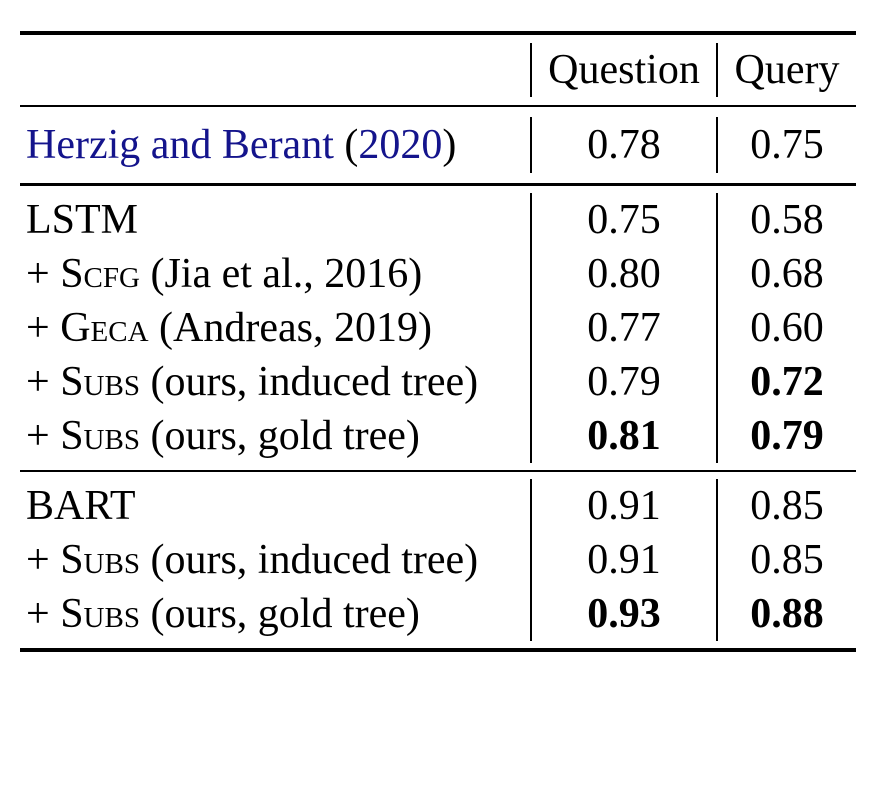 This screenshot has height=800, width=880. Describe the element at coordinates (438, 650) in the screenshot. I see `table-bottom-rule` at that location.